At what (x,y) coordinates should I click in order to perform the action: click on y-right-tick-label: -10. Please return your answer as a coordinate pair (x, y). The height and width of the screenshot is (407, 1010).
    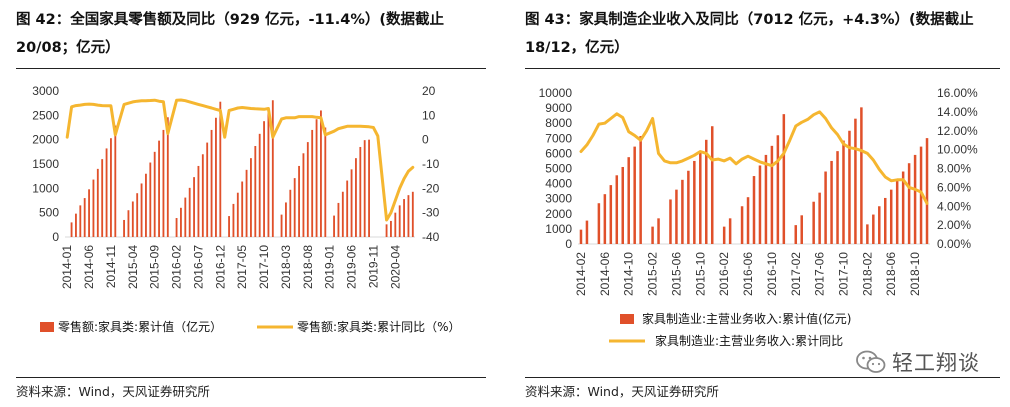
    Looking at the image, I should click on (431, 164).